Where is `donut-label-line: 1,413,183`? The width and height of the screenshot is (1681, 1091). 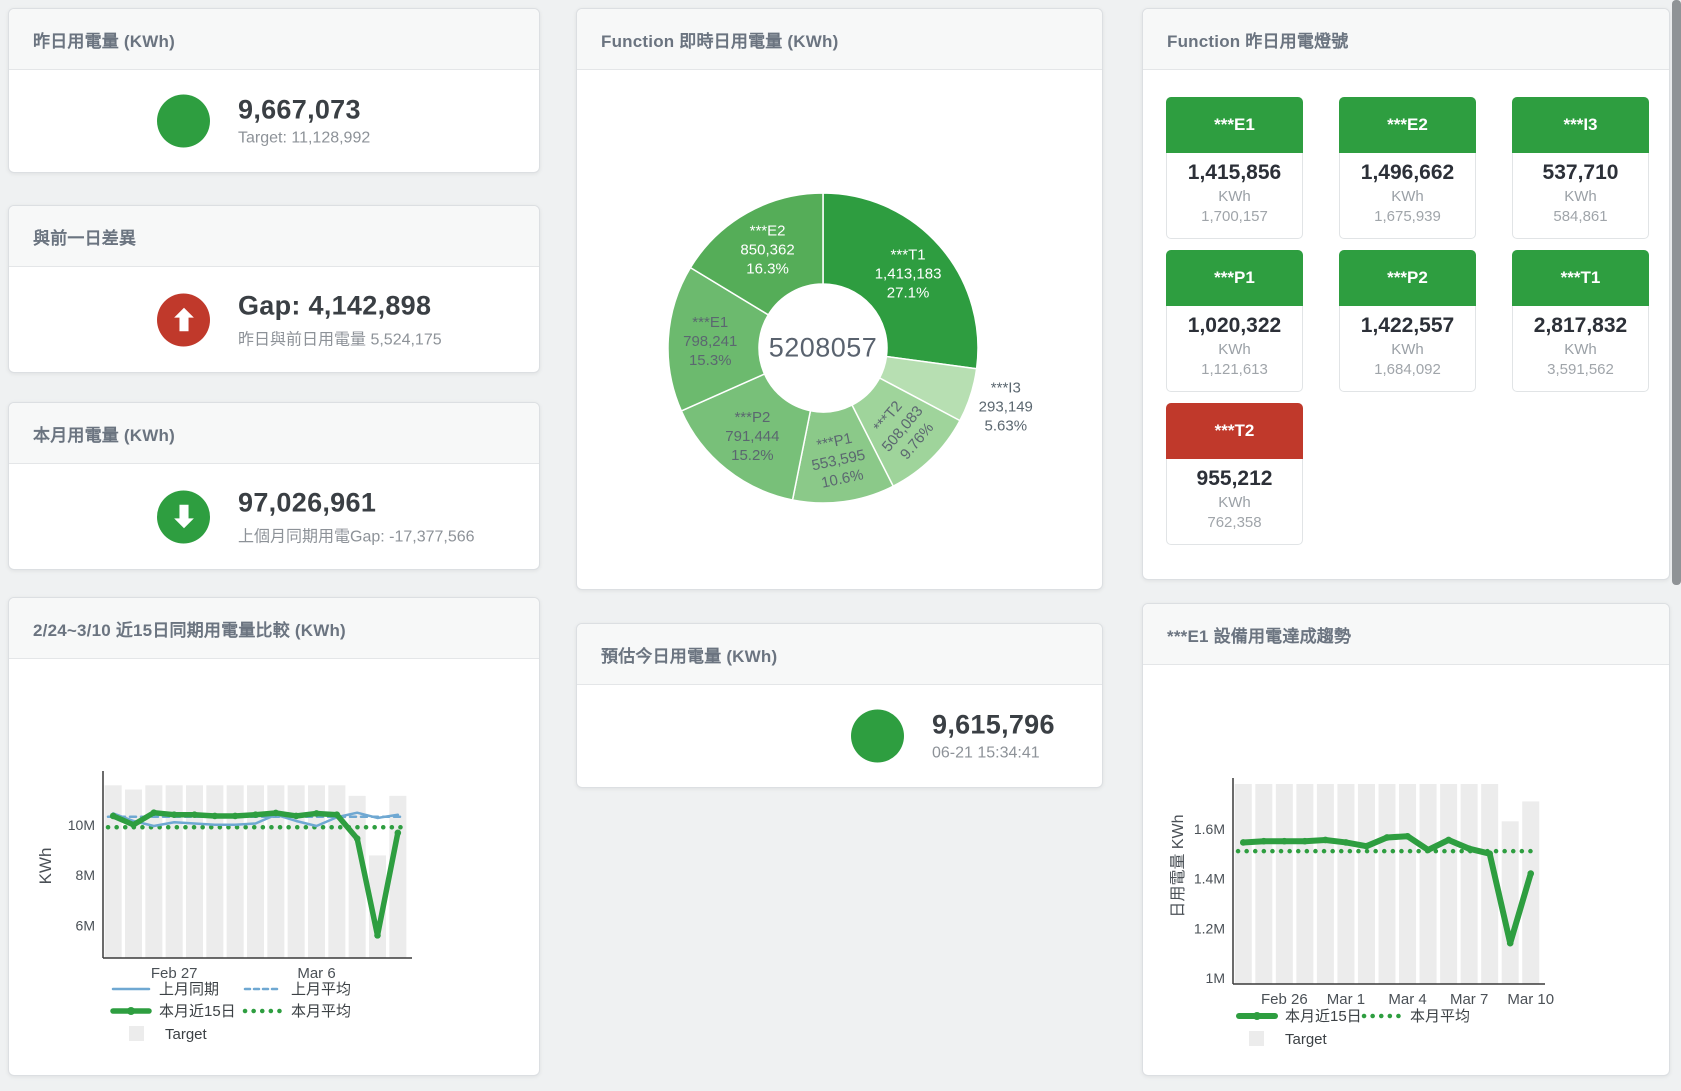
donut-label-line: 1,413,183 is located at coordinates (908, 274).